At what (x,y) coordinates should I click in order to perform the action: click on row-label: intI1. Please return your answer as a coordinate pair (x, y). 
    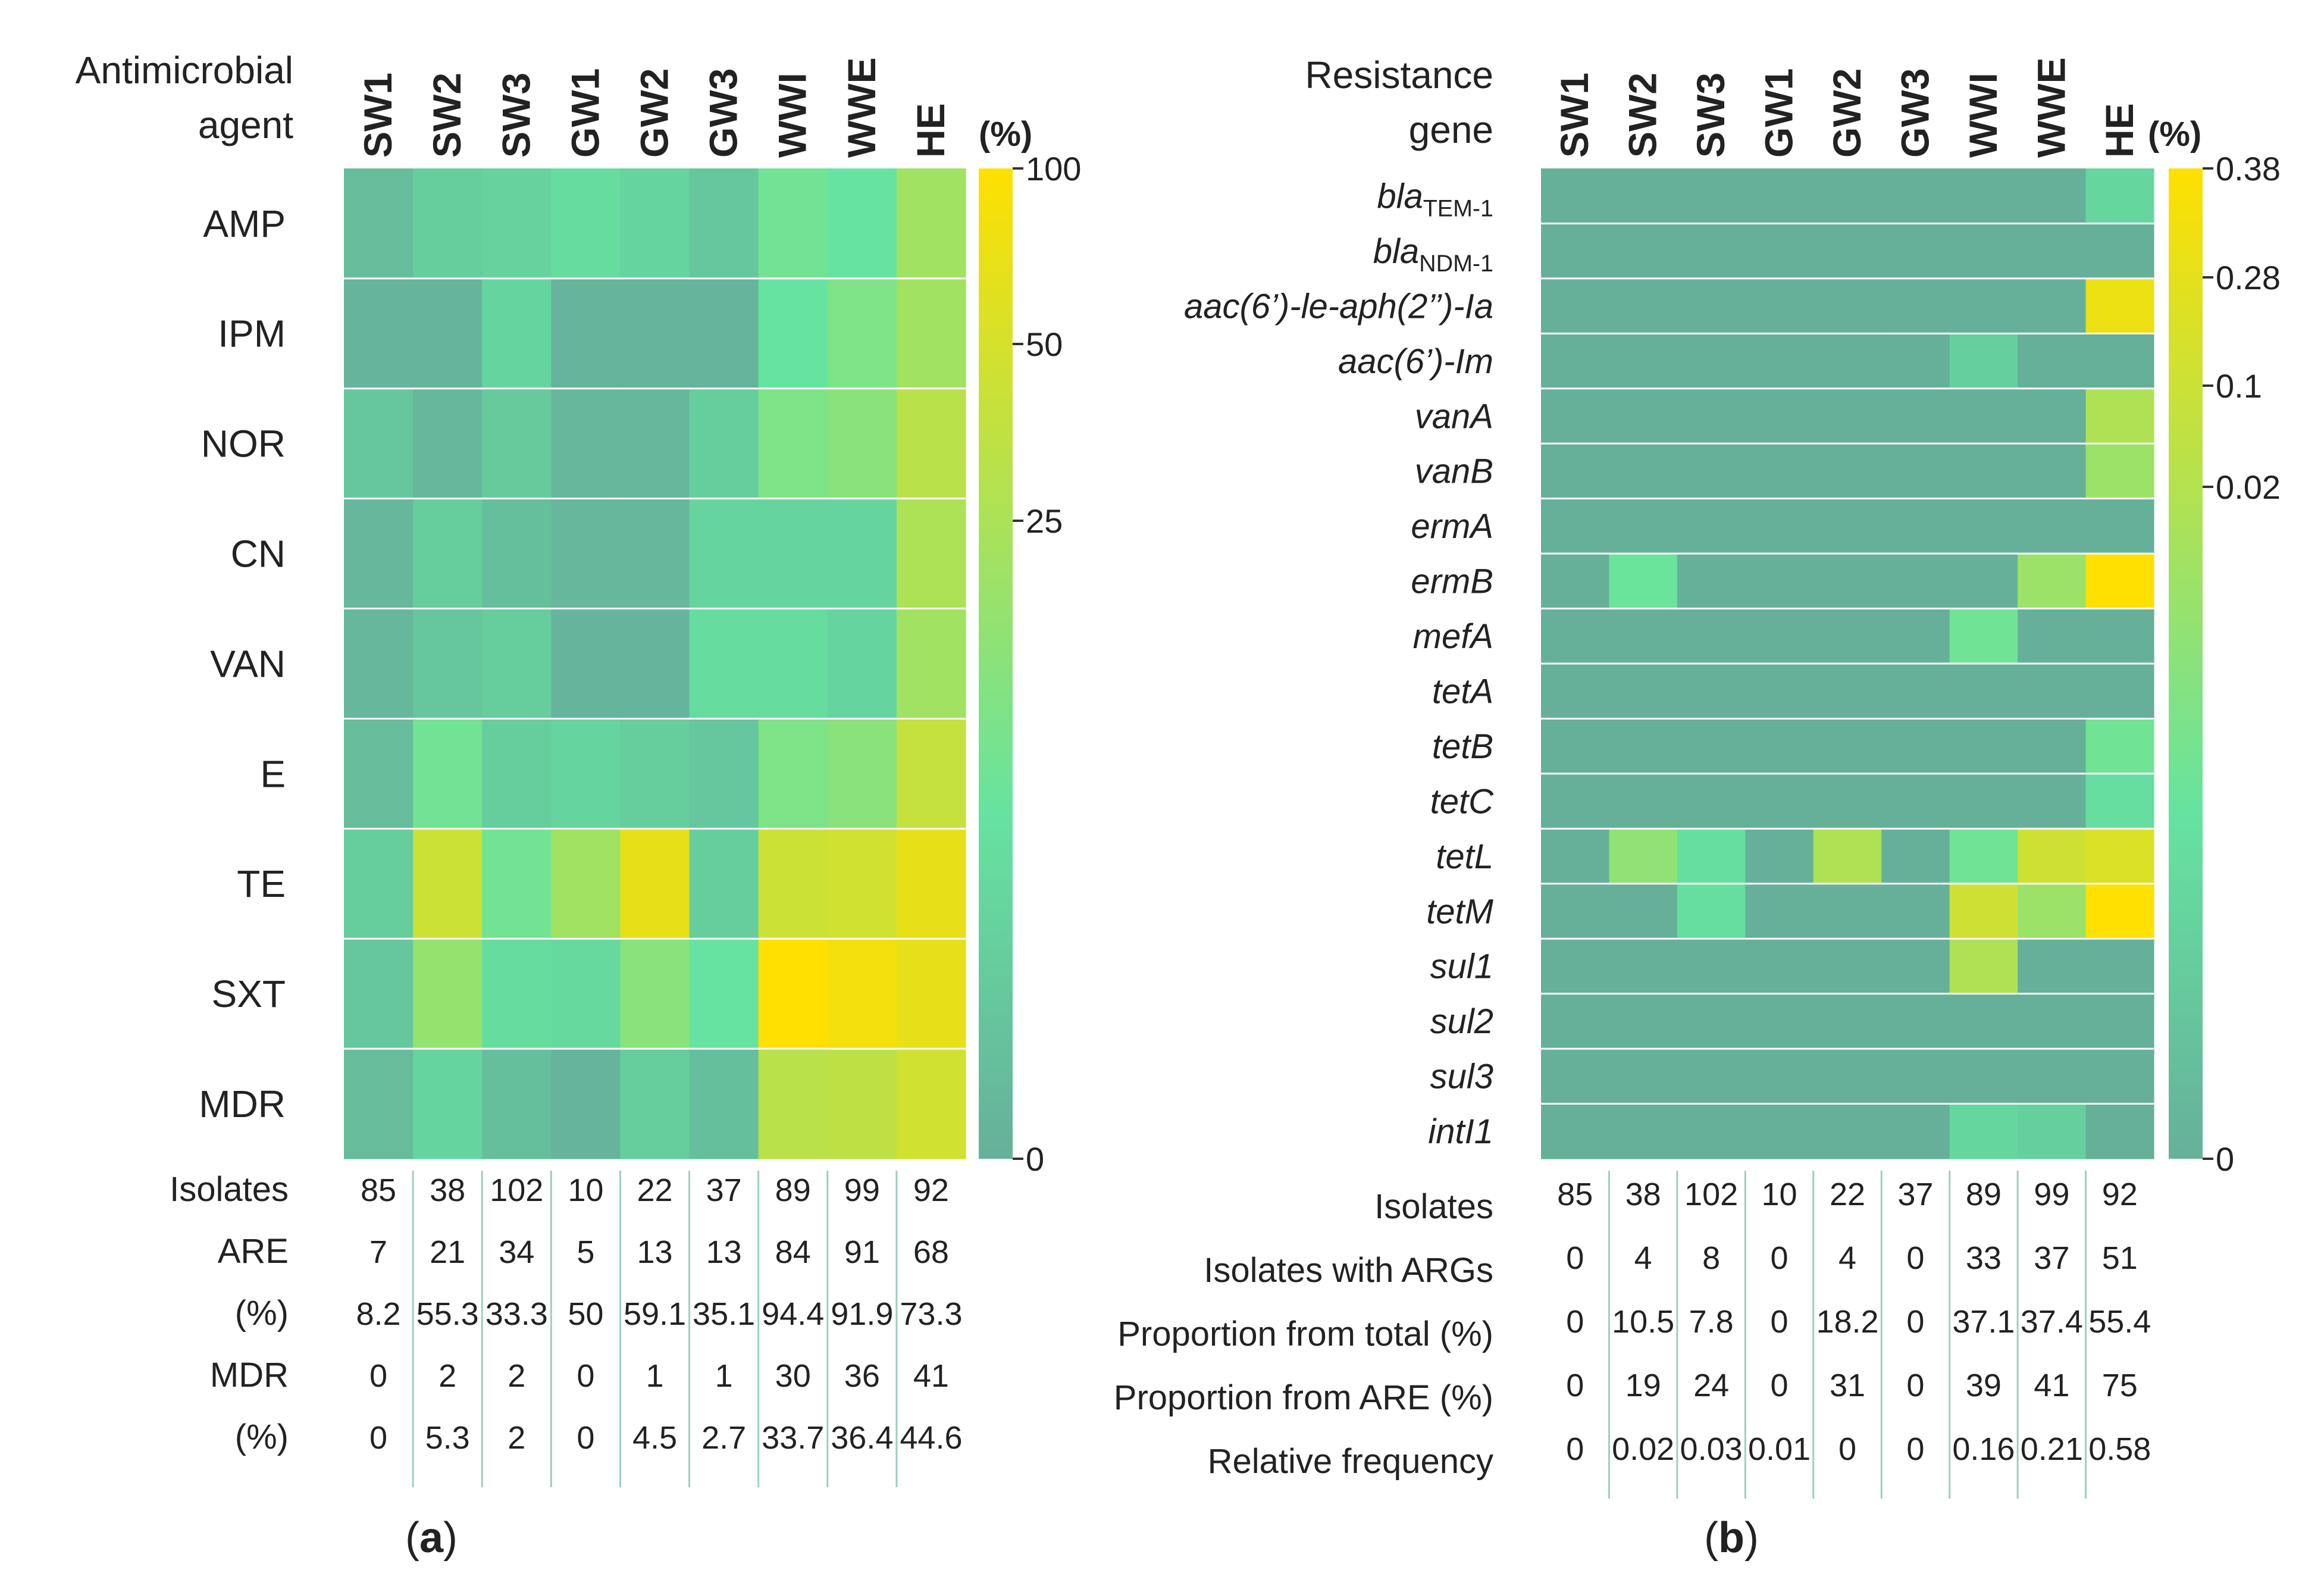
    Looking at the image, I should click on (1460, 1132).